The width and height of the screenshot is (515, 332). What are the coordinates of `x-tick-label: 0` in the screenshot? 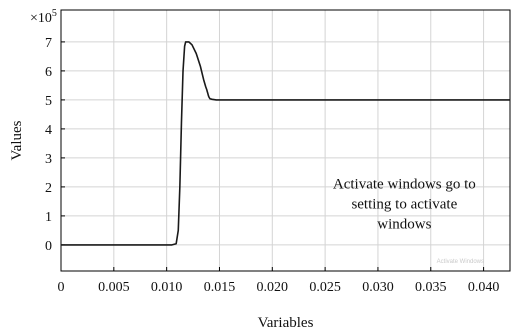 It's located at (61, 287).